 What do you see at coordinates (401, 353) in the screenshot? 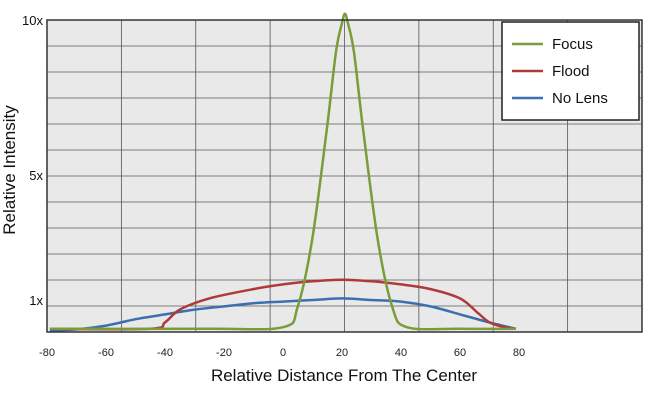
I see `x-tick-label: 40` at bounding box center [401, 353].